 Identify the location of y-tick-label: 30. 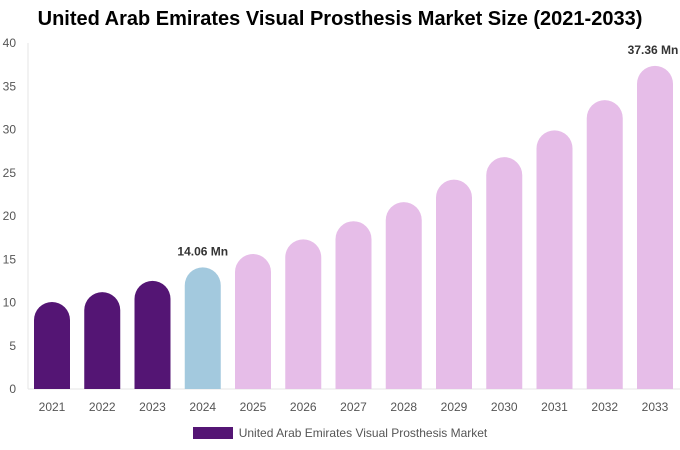
(10, 130).